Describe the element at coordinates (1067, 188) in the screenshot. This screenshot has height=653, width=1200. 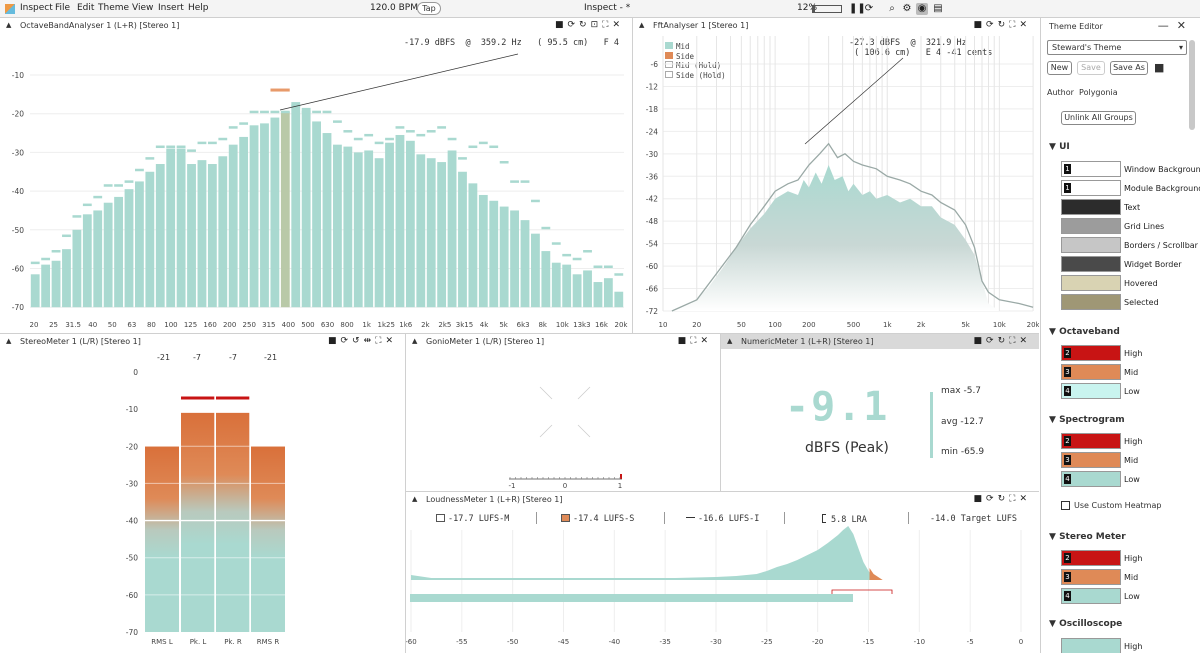
I see `link-group-tag: 1` at that location.